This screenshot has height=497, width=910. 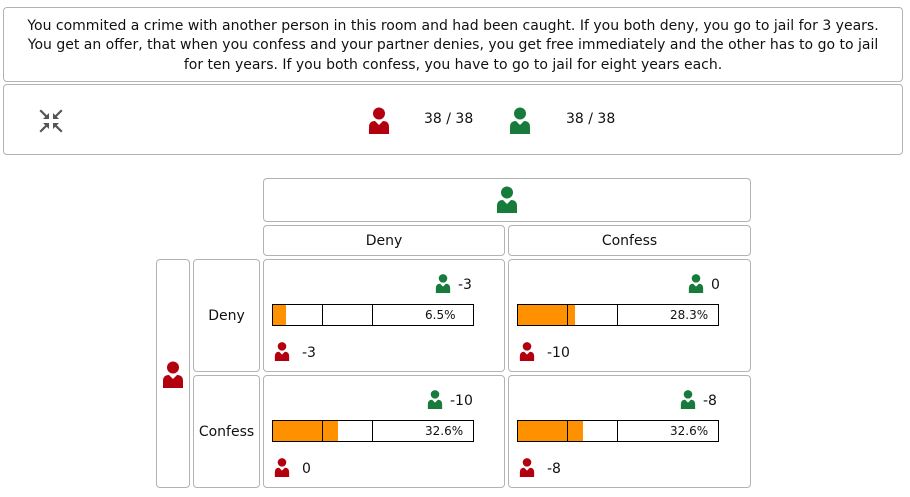 I want to click on cell-confess-deny: -10 32.6% 0, so click(x=384, y=431).